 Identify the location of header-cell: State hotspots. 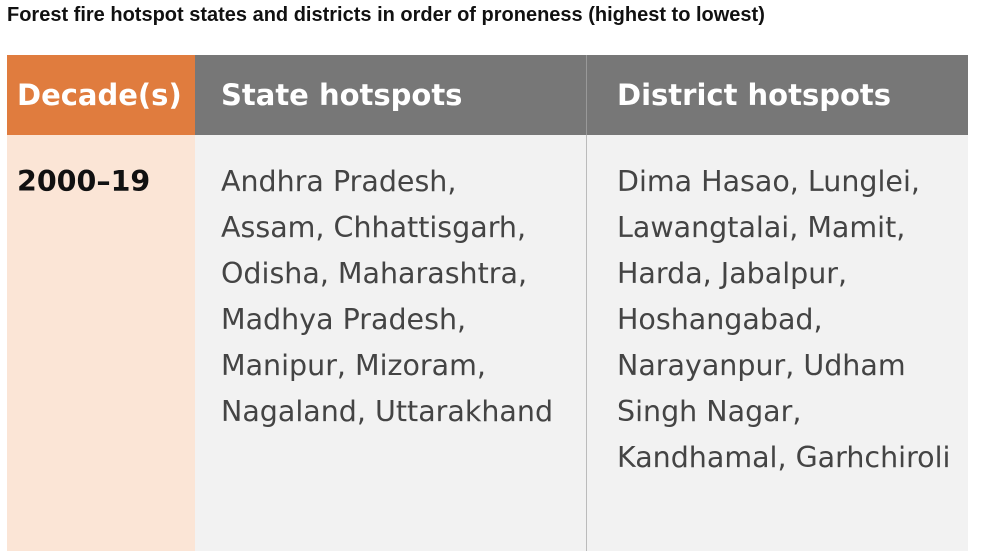
(390, 95).